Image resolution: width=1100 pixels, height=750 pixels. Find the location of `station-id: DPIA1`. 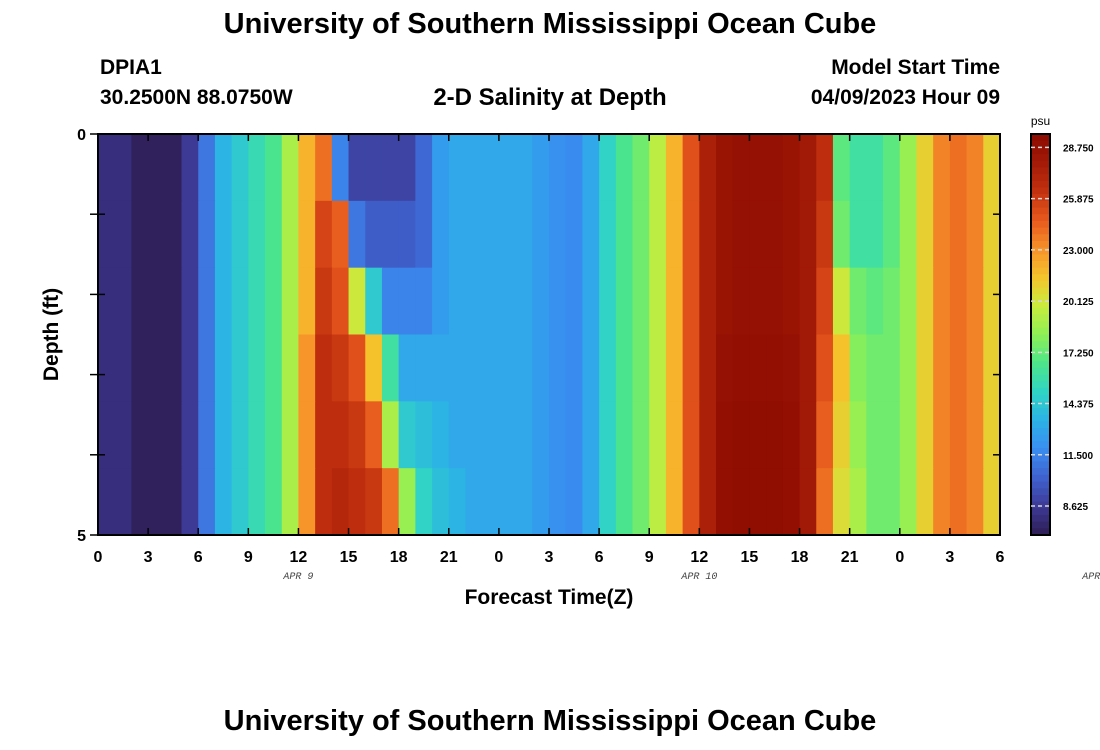

station-id: DPIA1 is located at coordinates (131, 67).